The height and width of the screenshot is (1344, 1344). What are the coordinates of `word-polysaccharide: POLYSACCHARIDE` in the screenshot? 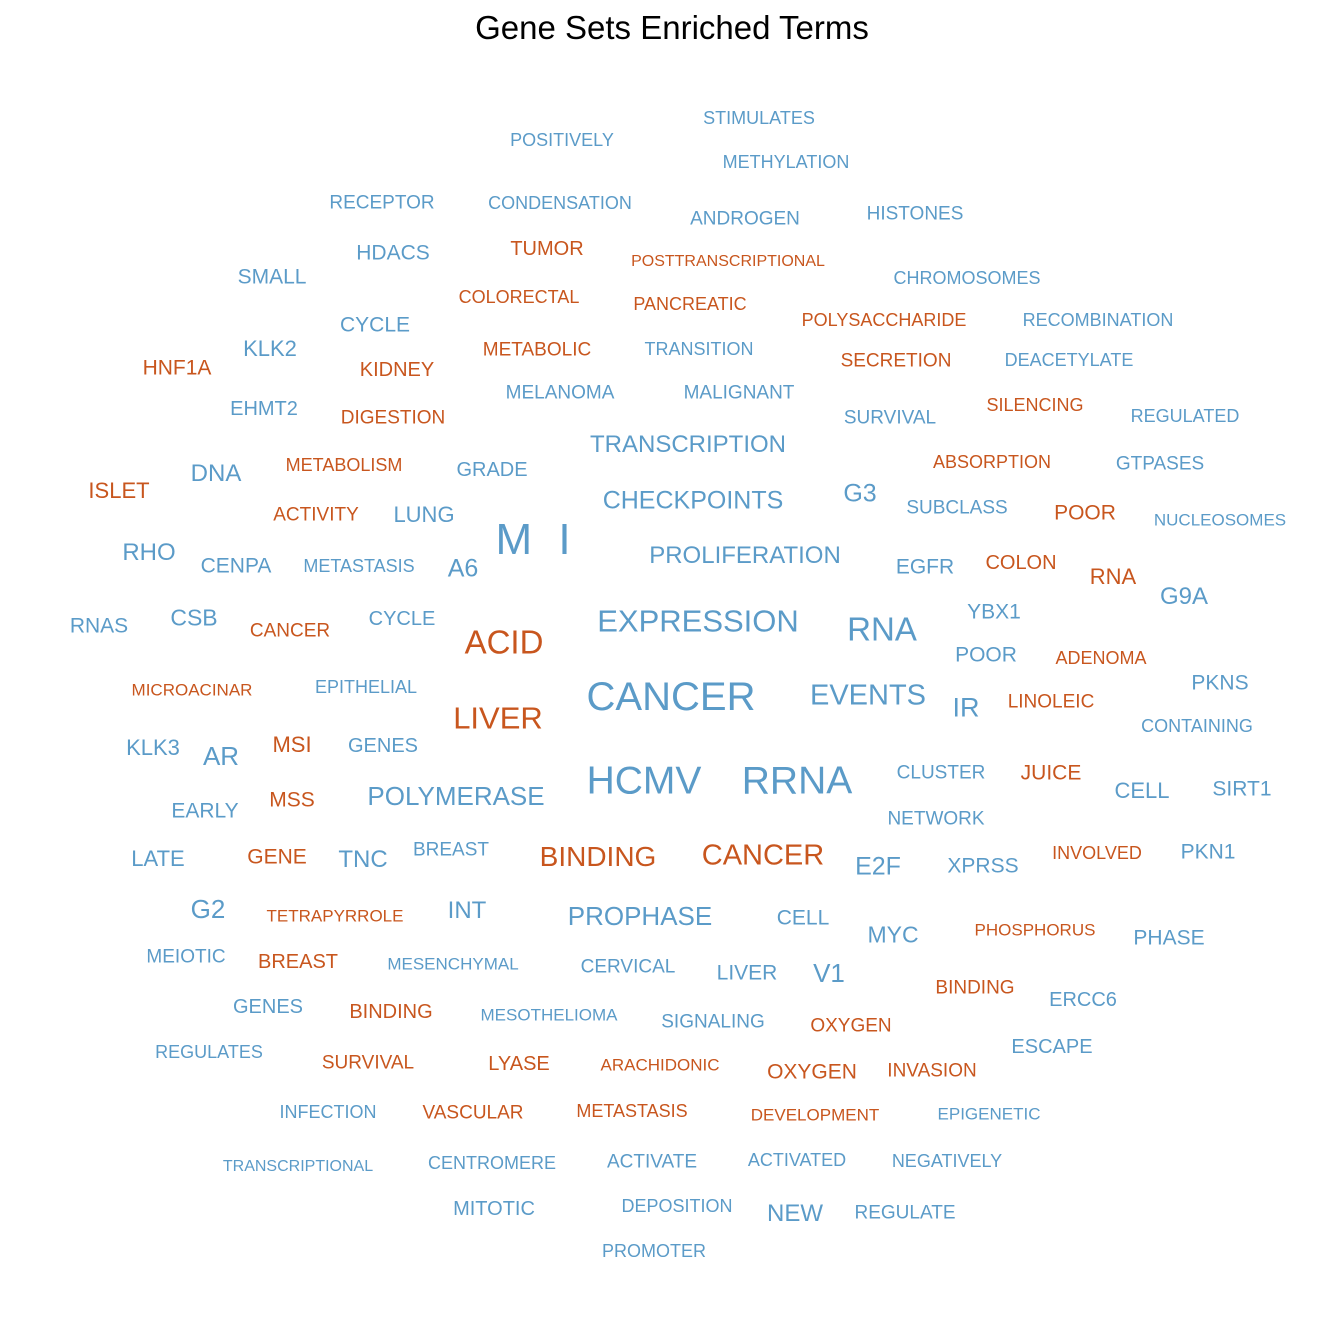 It's located at (884, 320).